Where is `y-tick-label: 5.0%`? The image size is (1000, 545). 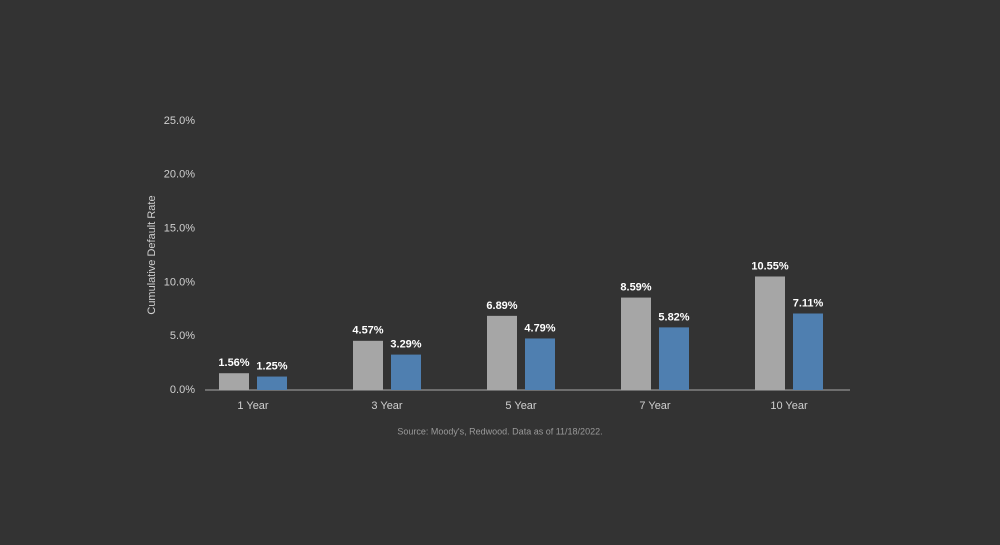 y-tick-label: 5.0% is located at coordinates (182, 336).